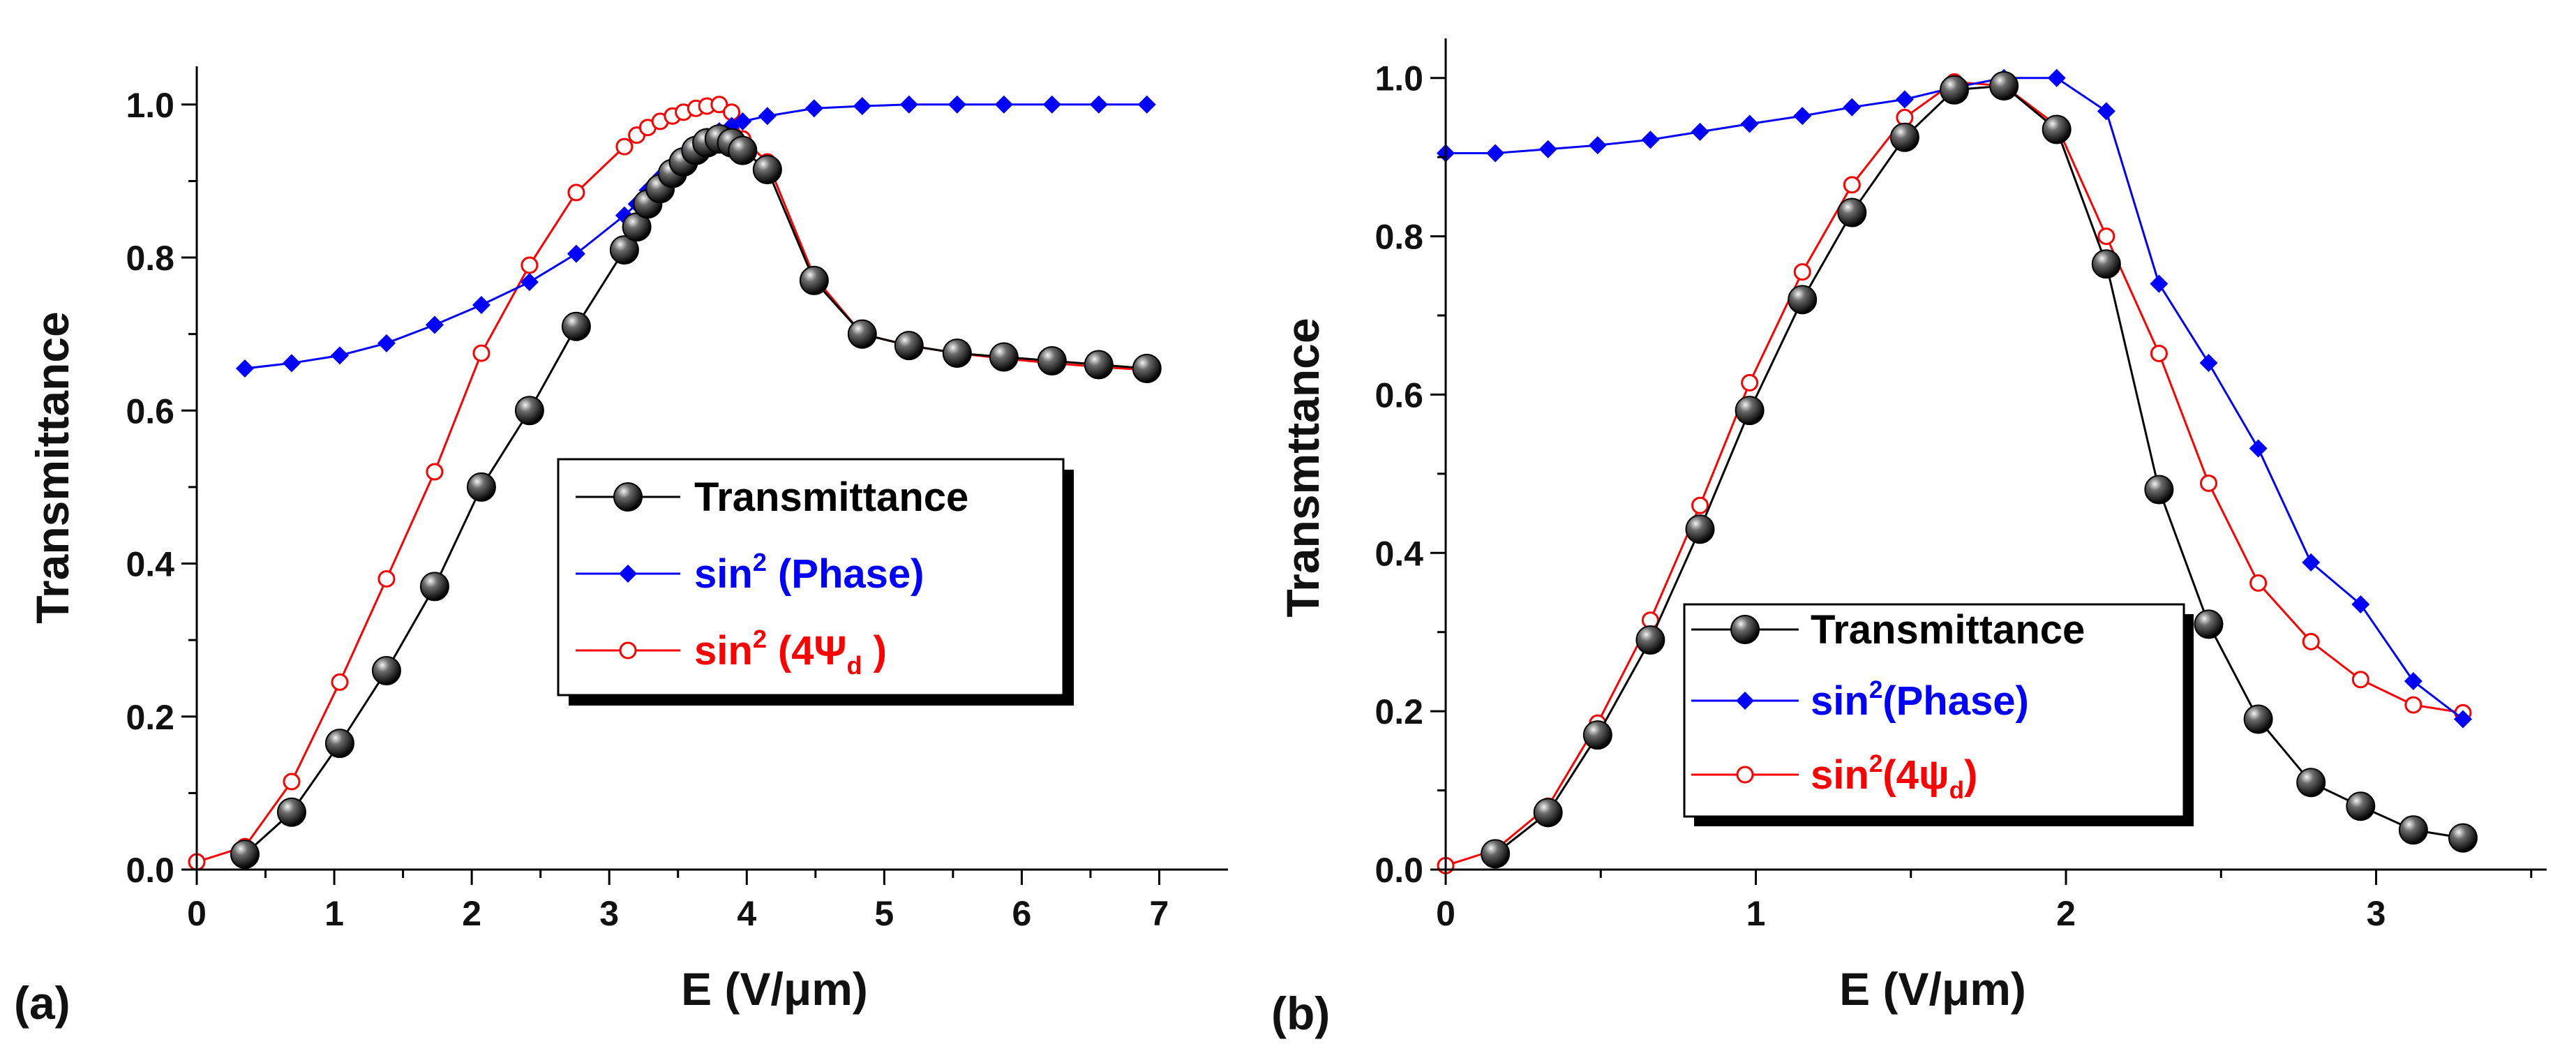 Image resolution: width=2576 pixels, height=1058 pixels. I want to click on legend-b: Transmittance sin2(Phase) sin2(4ψd), so click(1938, 714).